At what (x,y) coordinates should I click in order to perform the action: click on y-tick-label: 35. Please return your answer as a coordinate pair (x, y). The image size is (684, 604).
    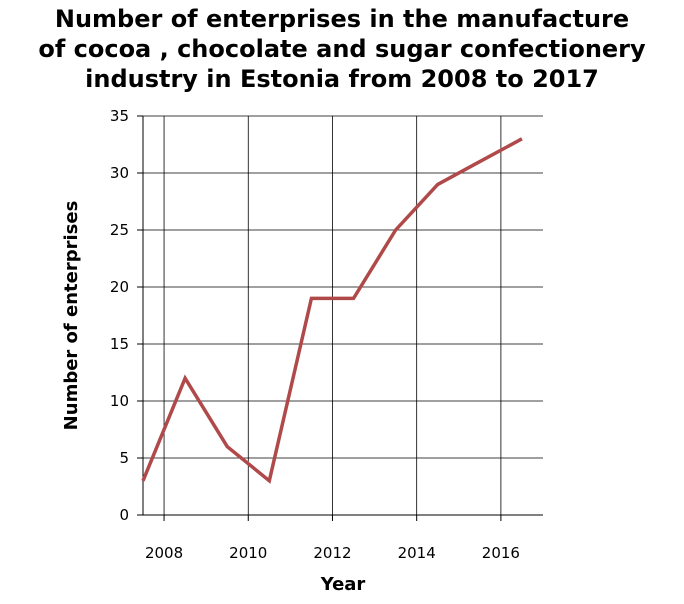
    Looking at the image, I should click on (119, 116).